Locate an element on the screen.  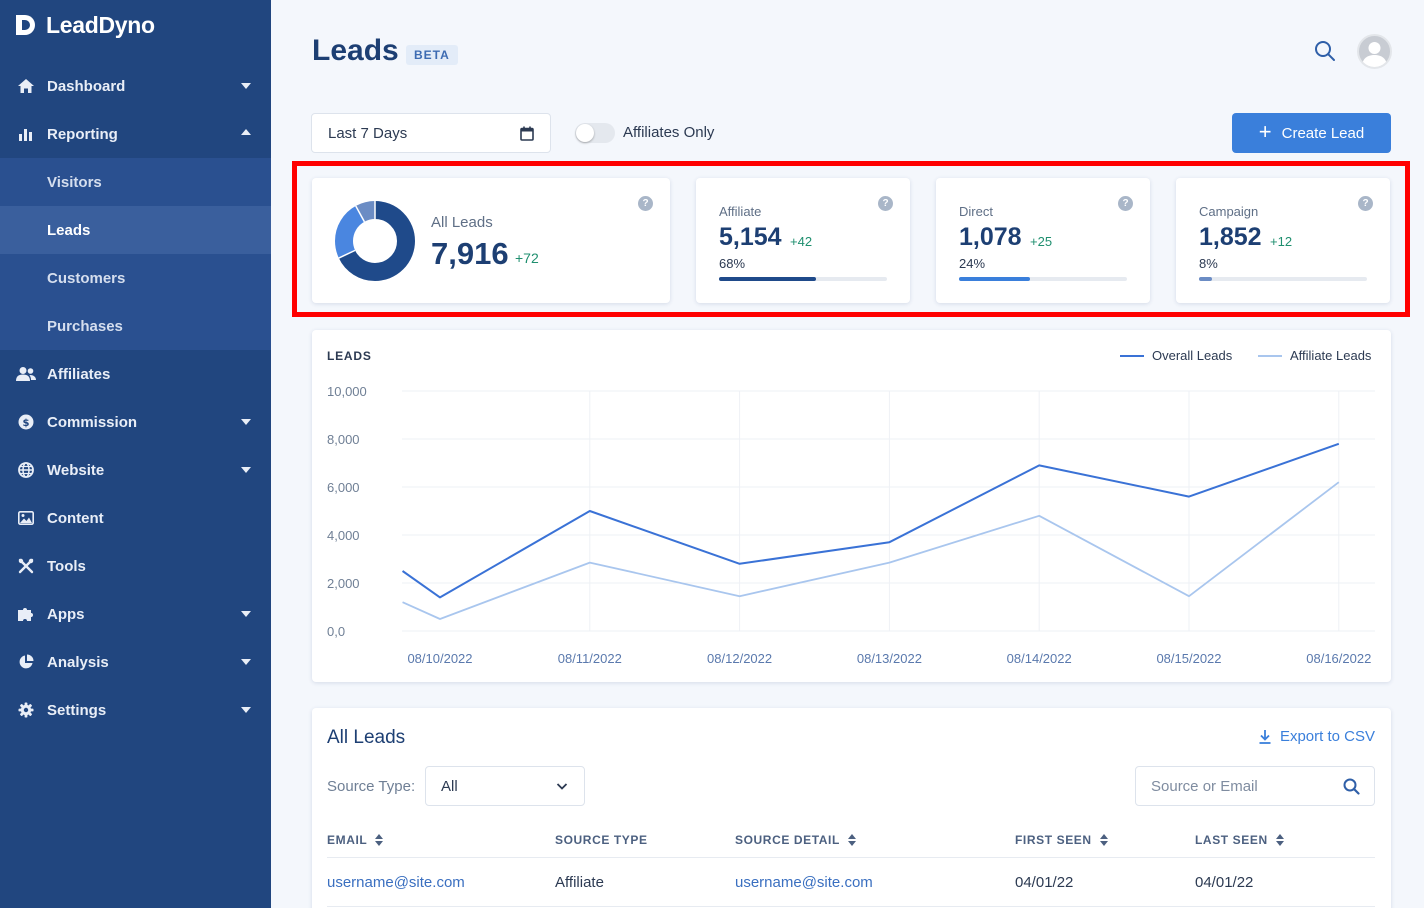
logo-mark-icon is located at coordinates (25, 25).